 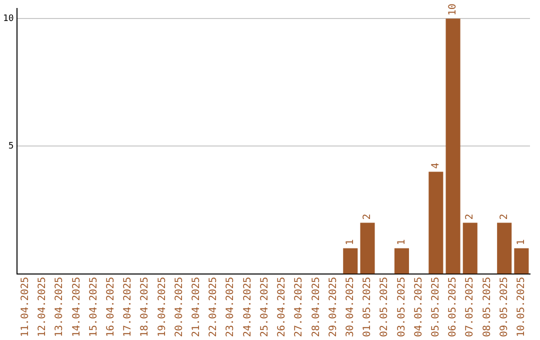 What do you see at coordinates (42, 307) in the screenshot?
I see `x-tick-label: 12.04.2025` at bounding box center [42, 307].